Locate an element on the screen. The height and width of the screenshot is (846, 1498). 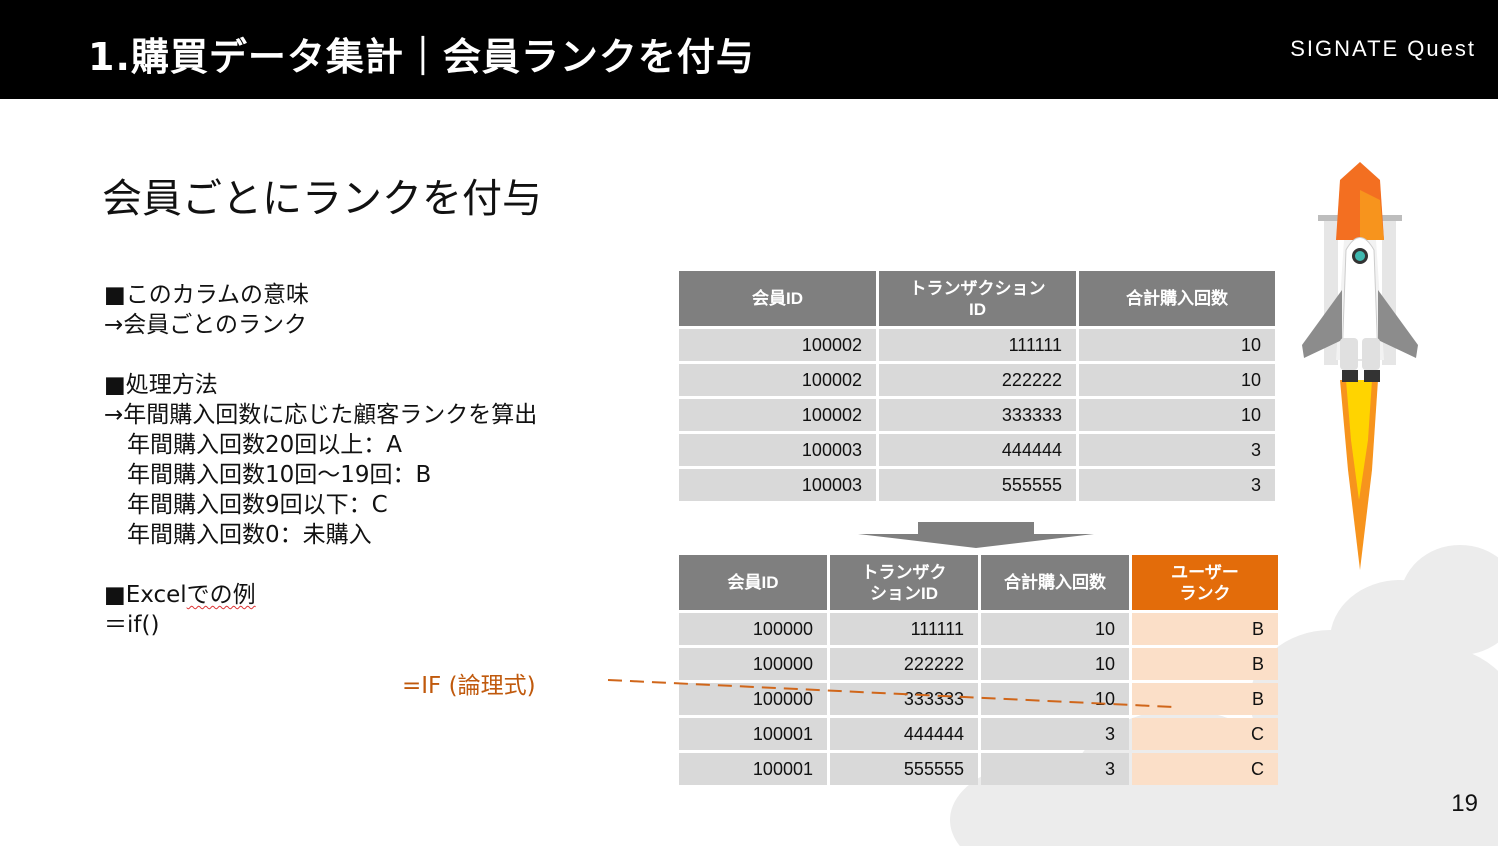
if-formula-label: =IF (論理式) is located at coordinates (469, 686).